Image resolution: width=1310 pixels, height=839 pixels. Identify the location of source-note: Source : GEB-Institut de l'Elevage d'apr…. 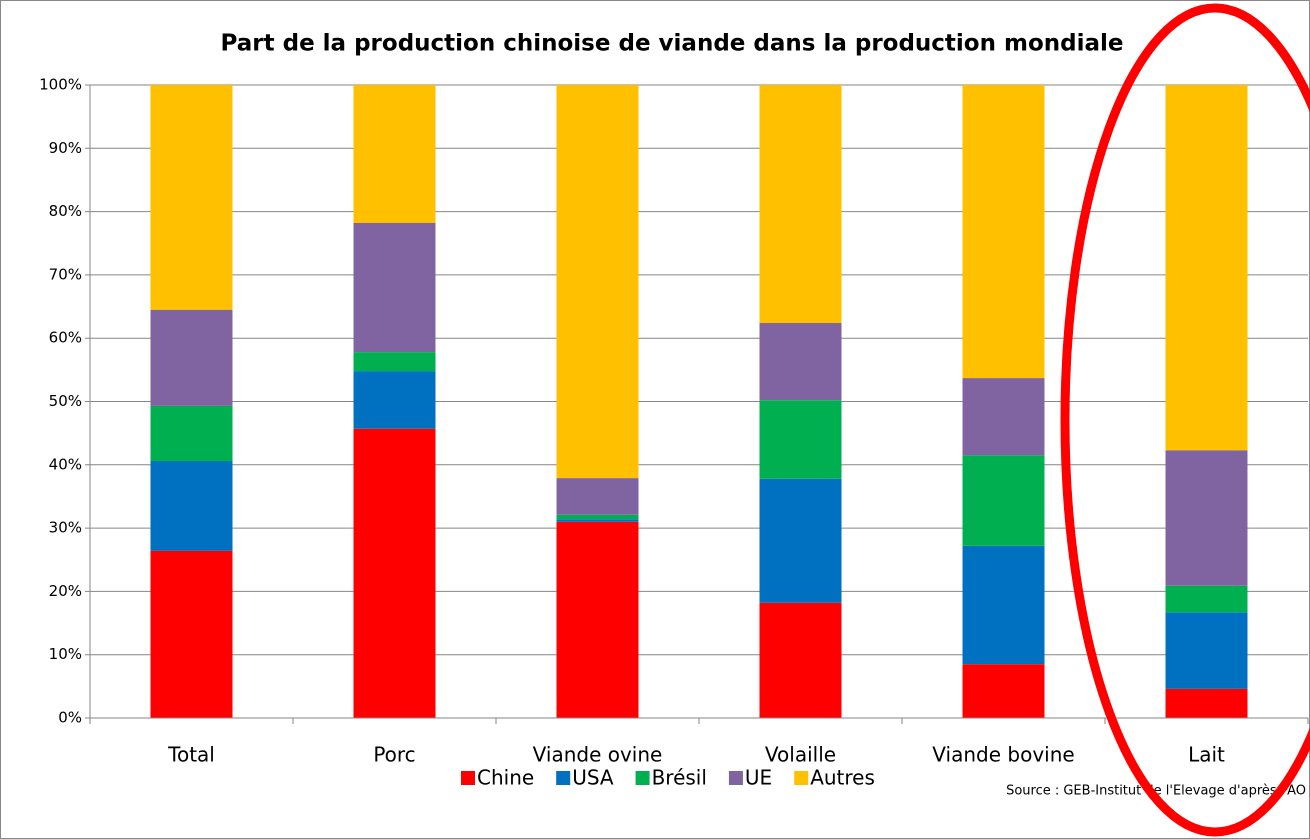
(1156, 791).